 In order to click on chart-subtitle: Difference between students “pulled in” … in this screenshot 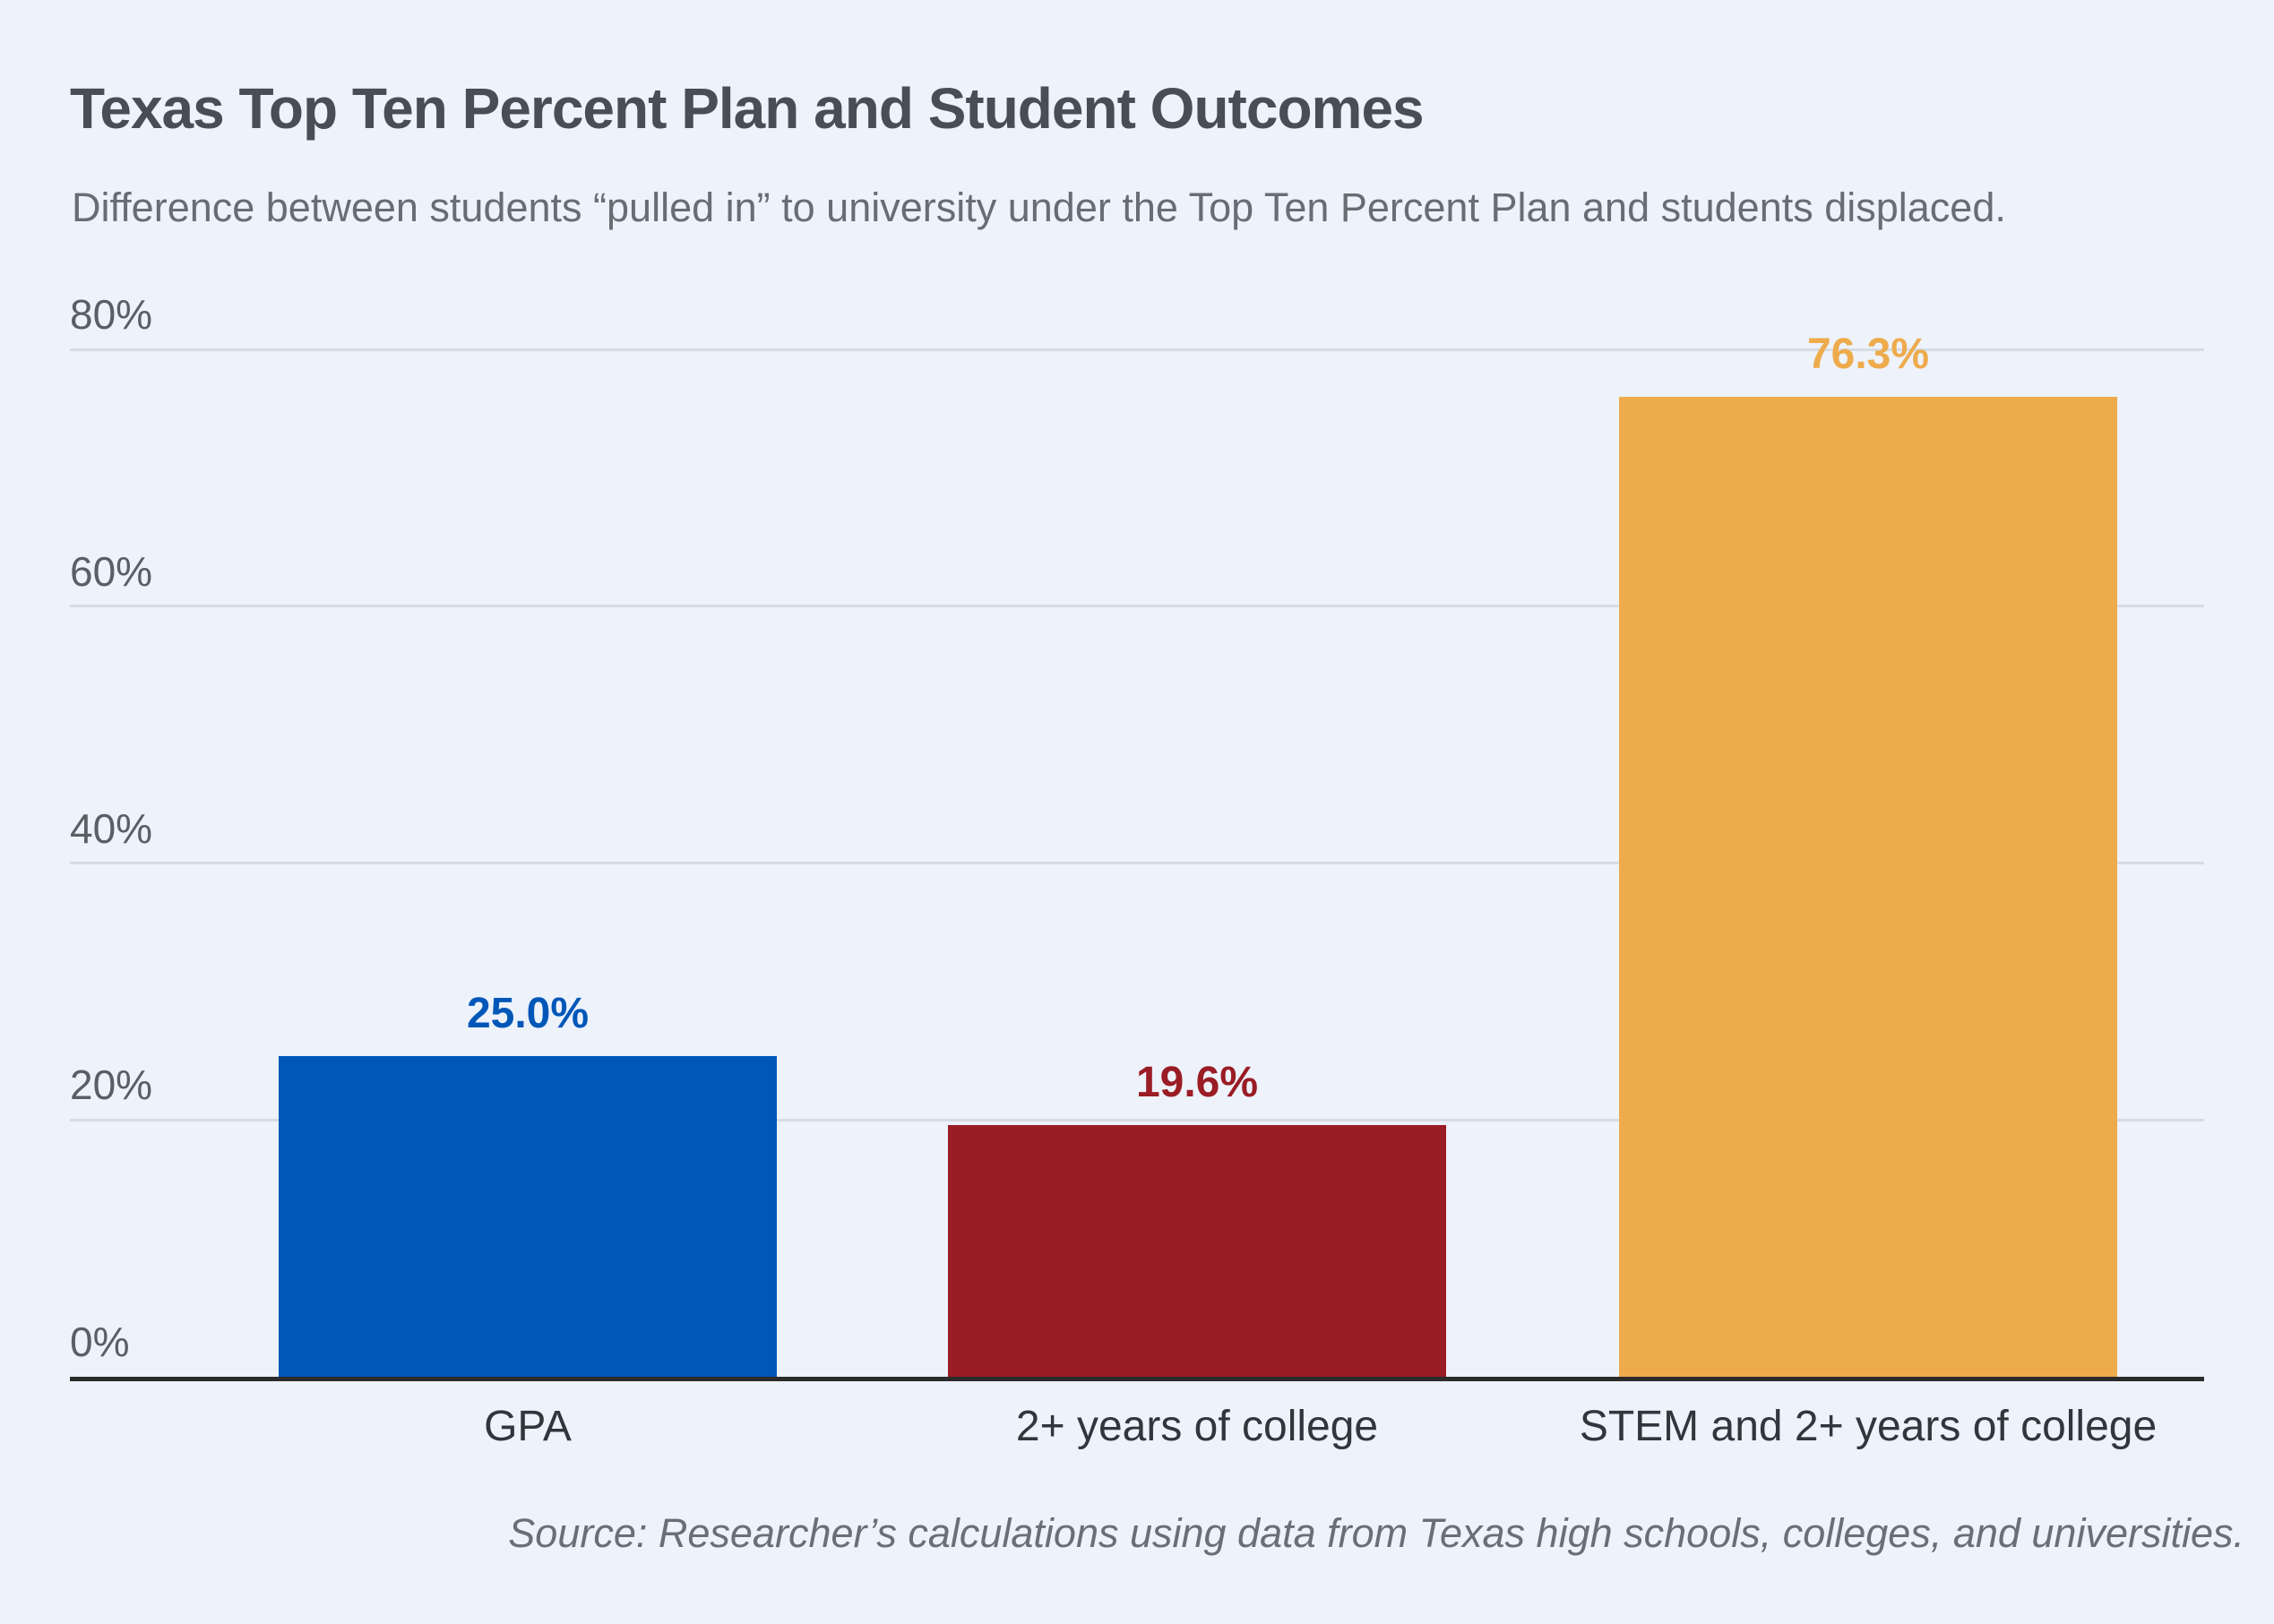, I will do `click(1039, 208)`.